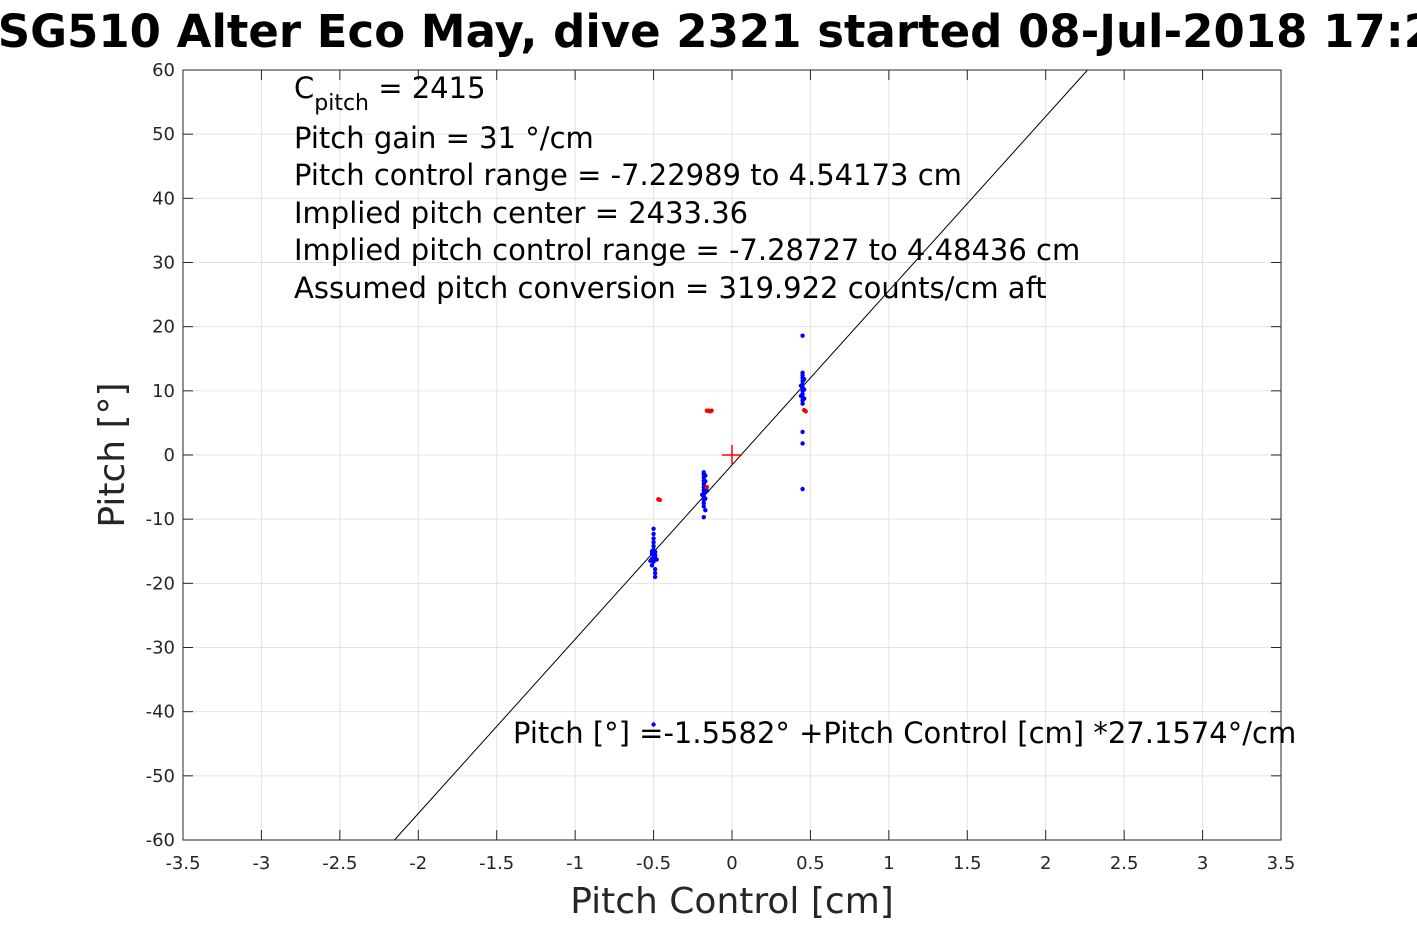  I want to click on c-pitch-value: = 2415, so click(427, 88).